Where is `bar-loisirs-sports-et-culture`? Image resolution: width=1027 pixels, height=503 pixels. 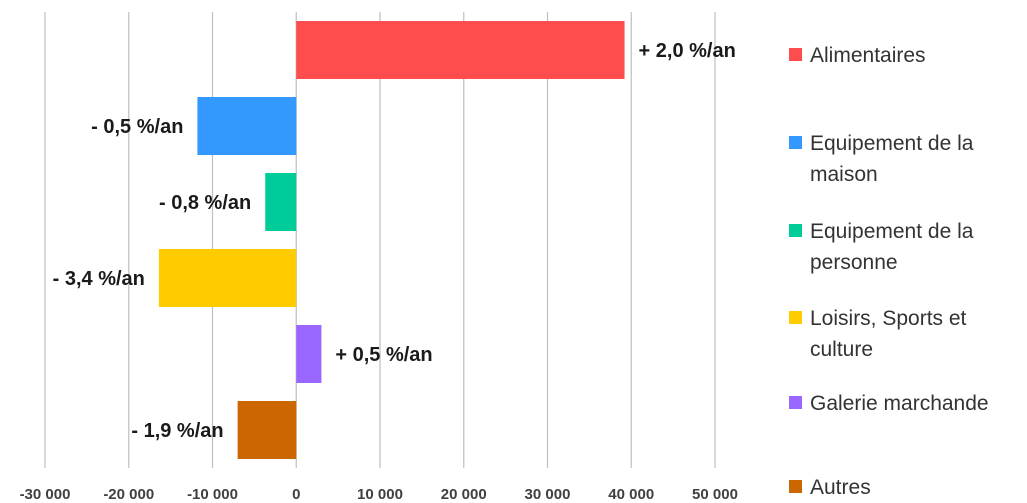
bar-loisirs-sports-et-culture is located at coordinates (227, 278).